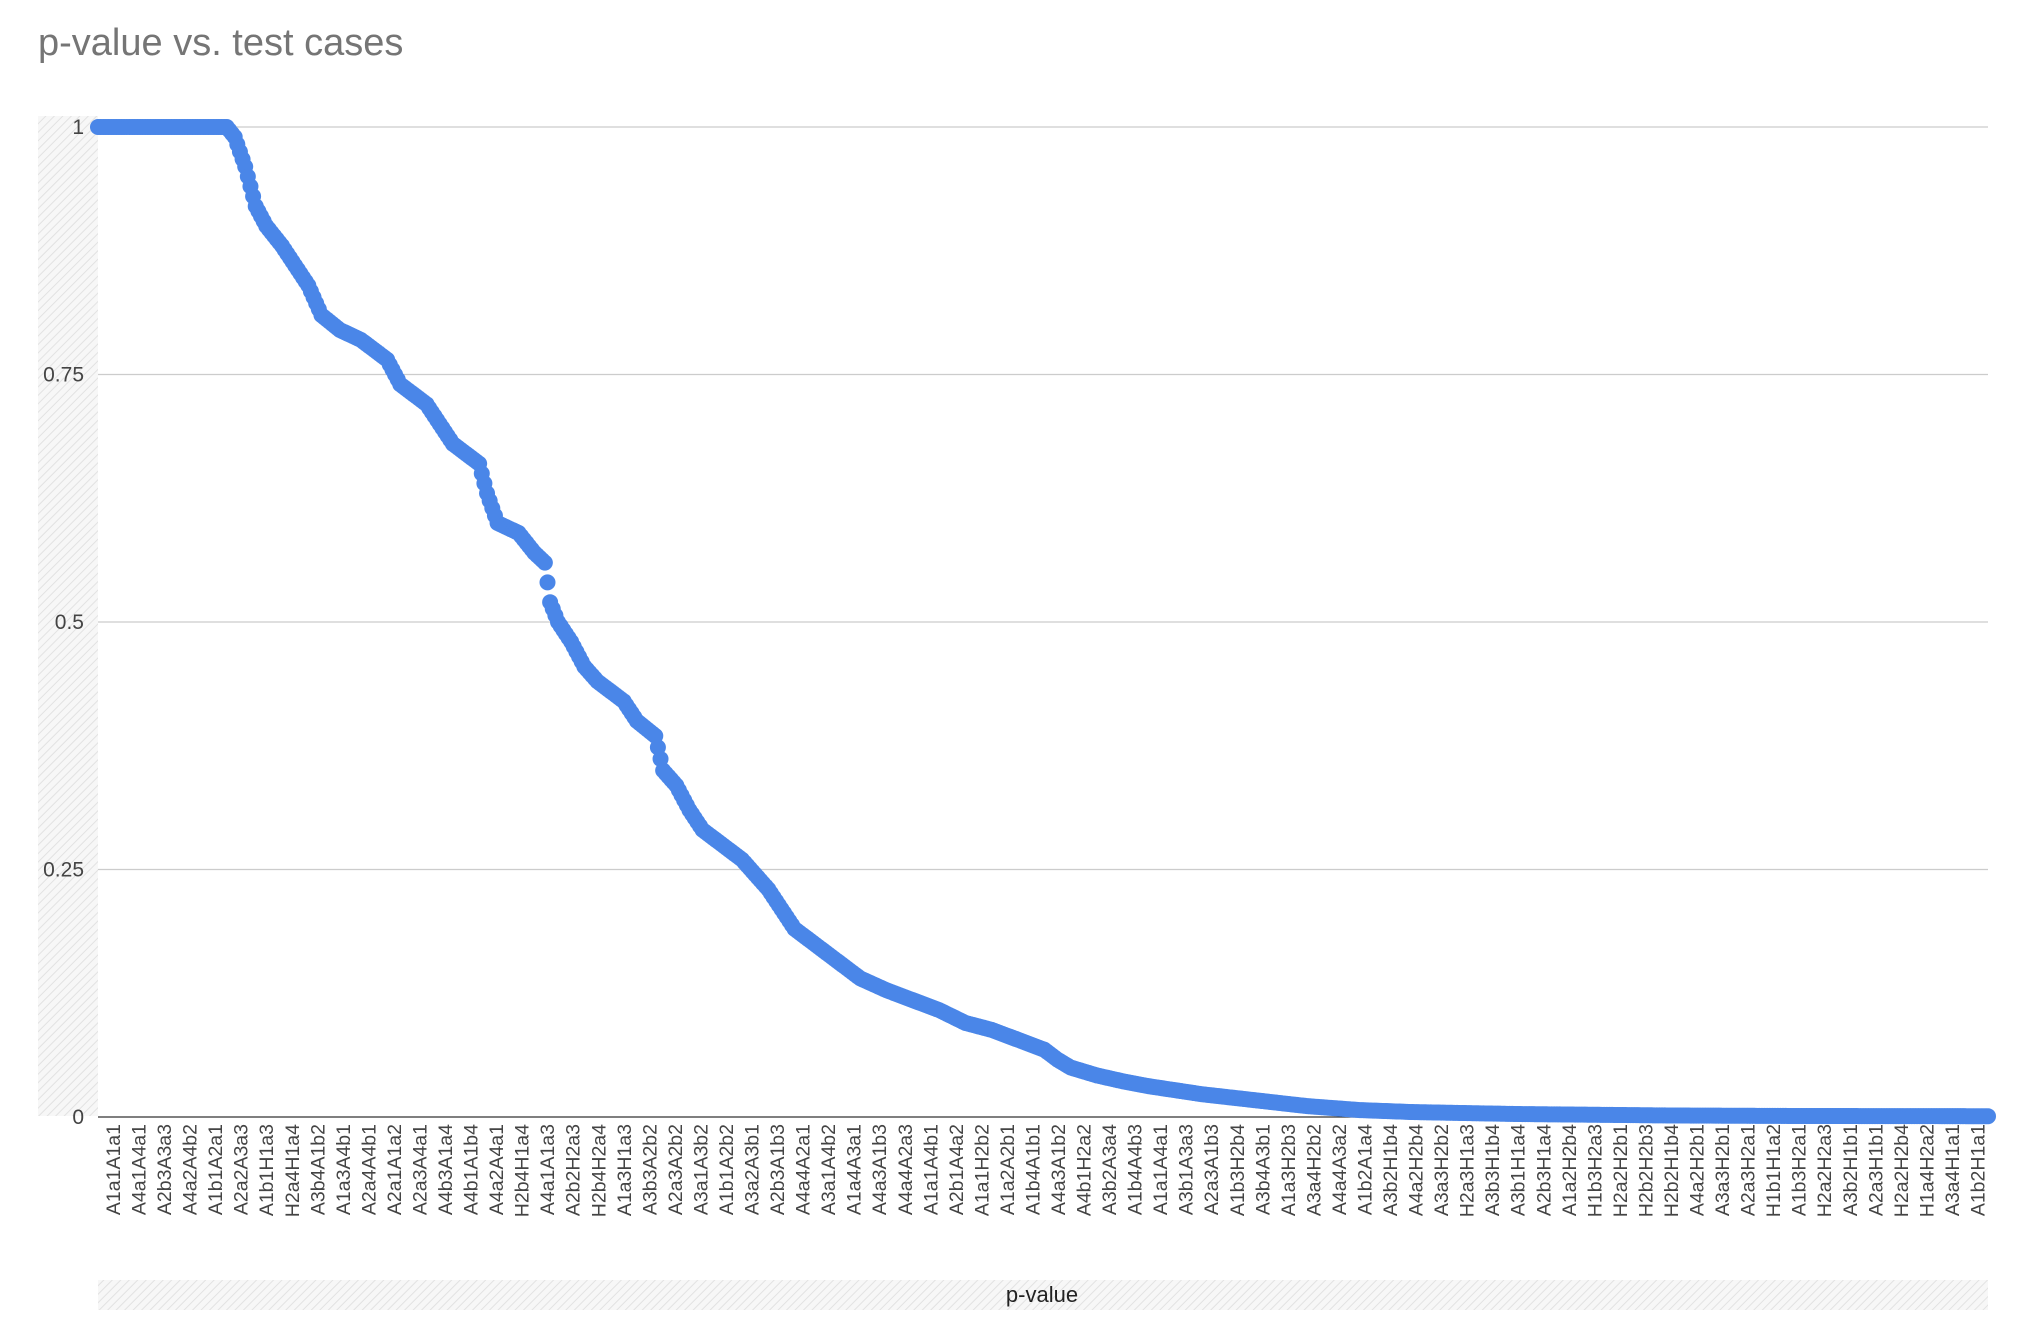  What do you see at coordinates (446, 1169) in the screenshot?
I see `x-tick-label: A4b3A1a4` at bounding box center [446, 1169].